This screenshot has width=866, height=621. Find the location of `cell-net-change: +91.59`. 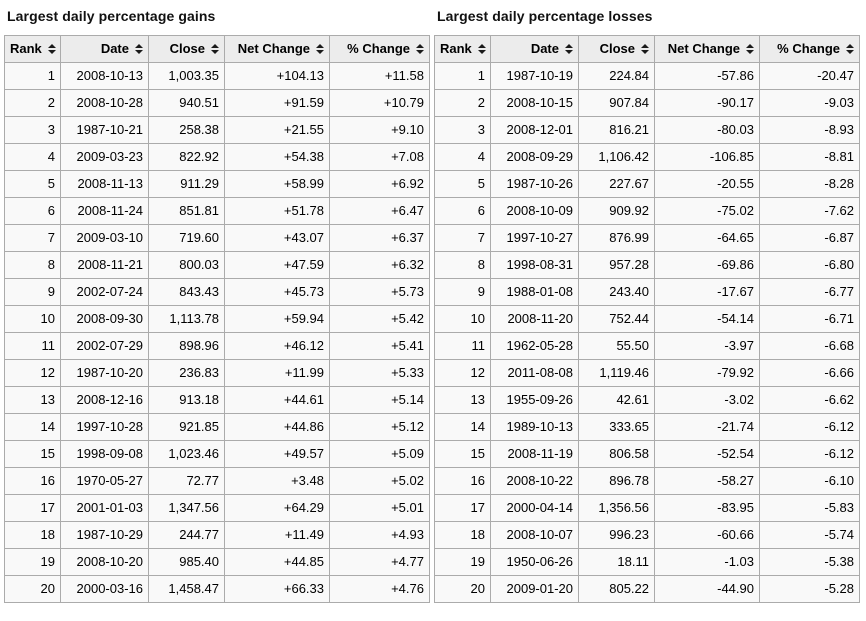

cell-net-change: +91.59 is located at coordinates (277, 103).